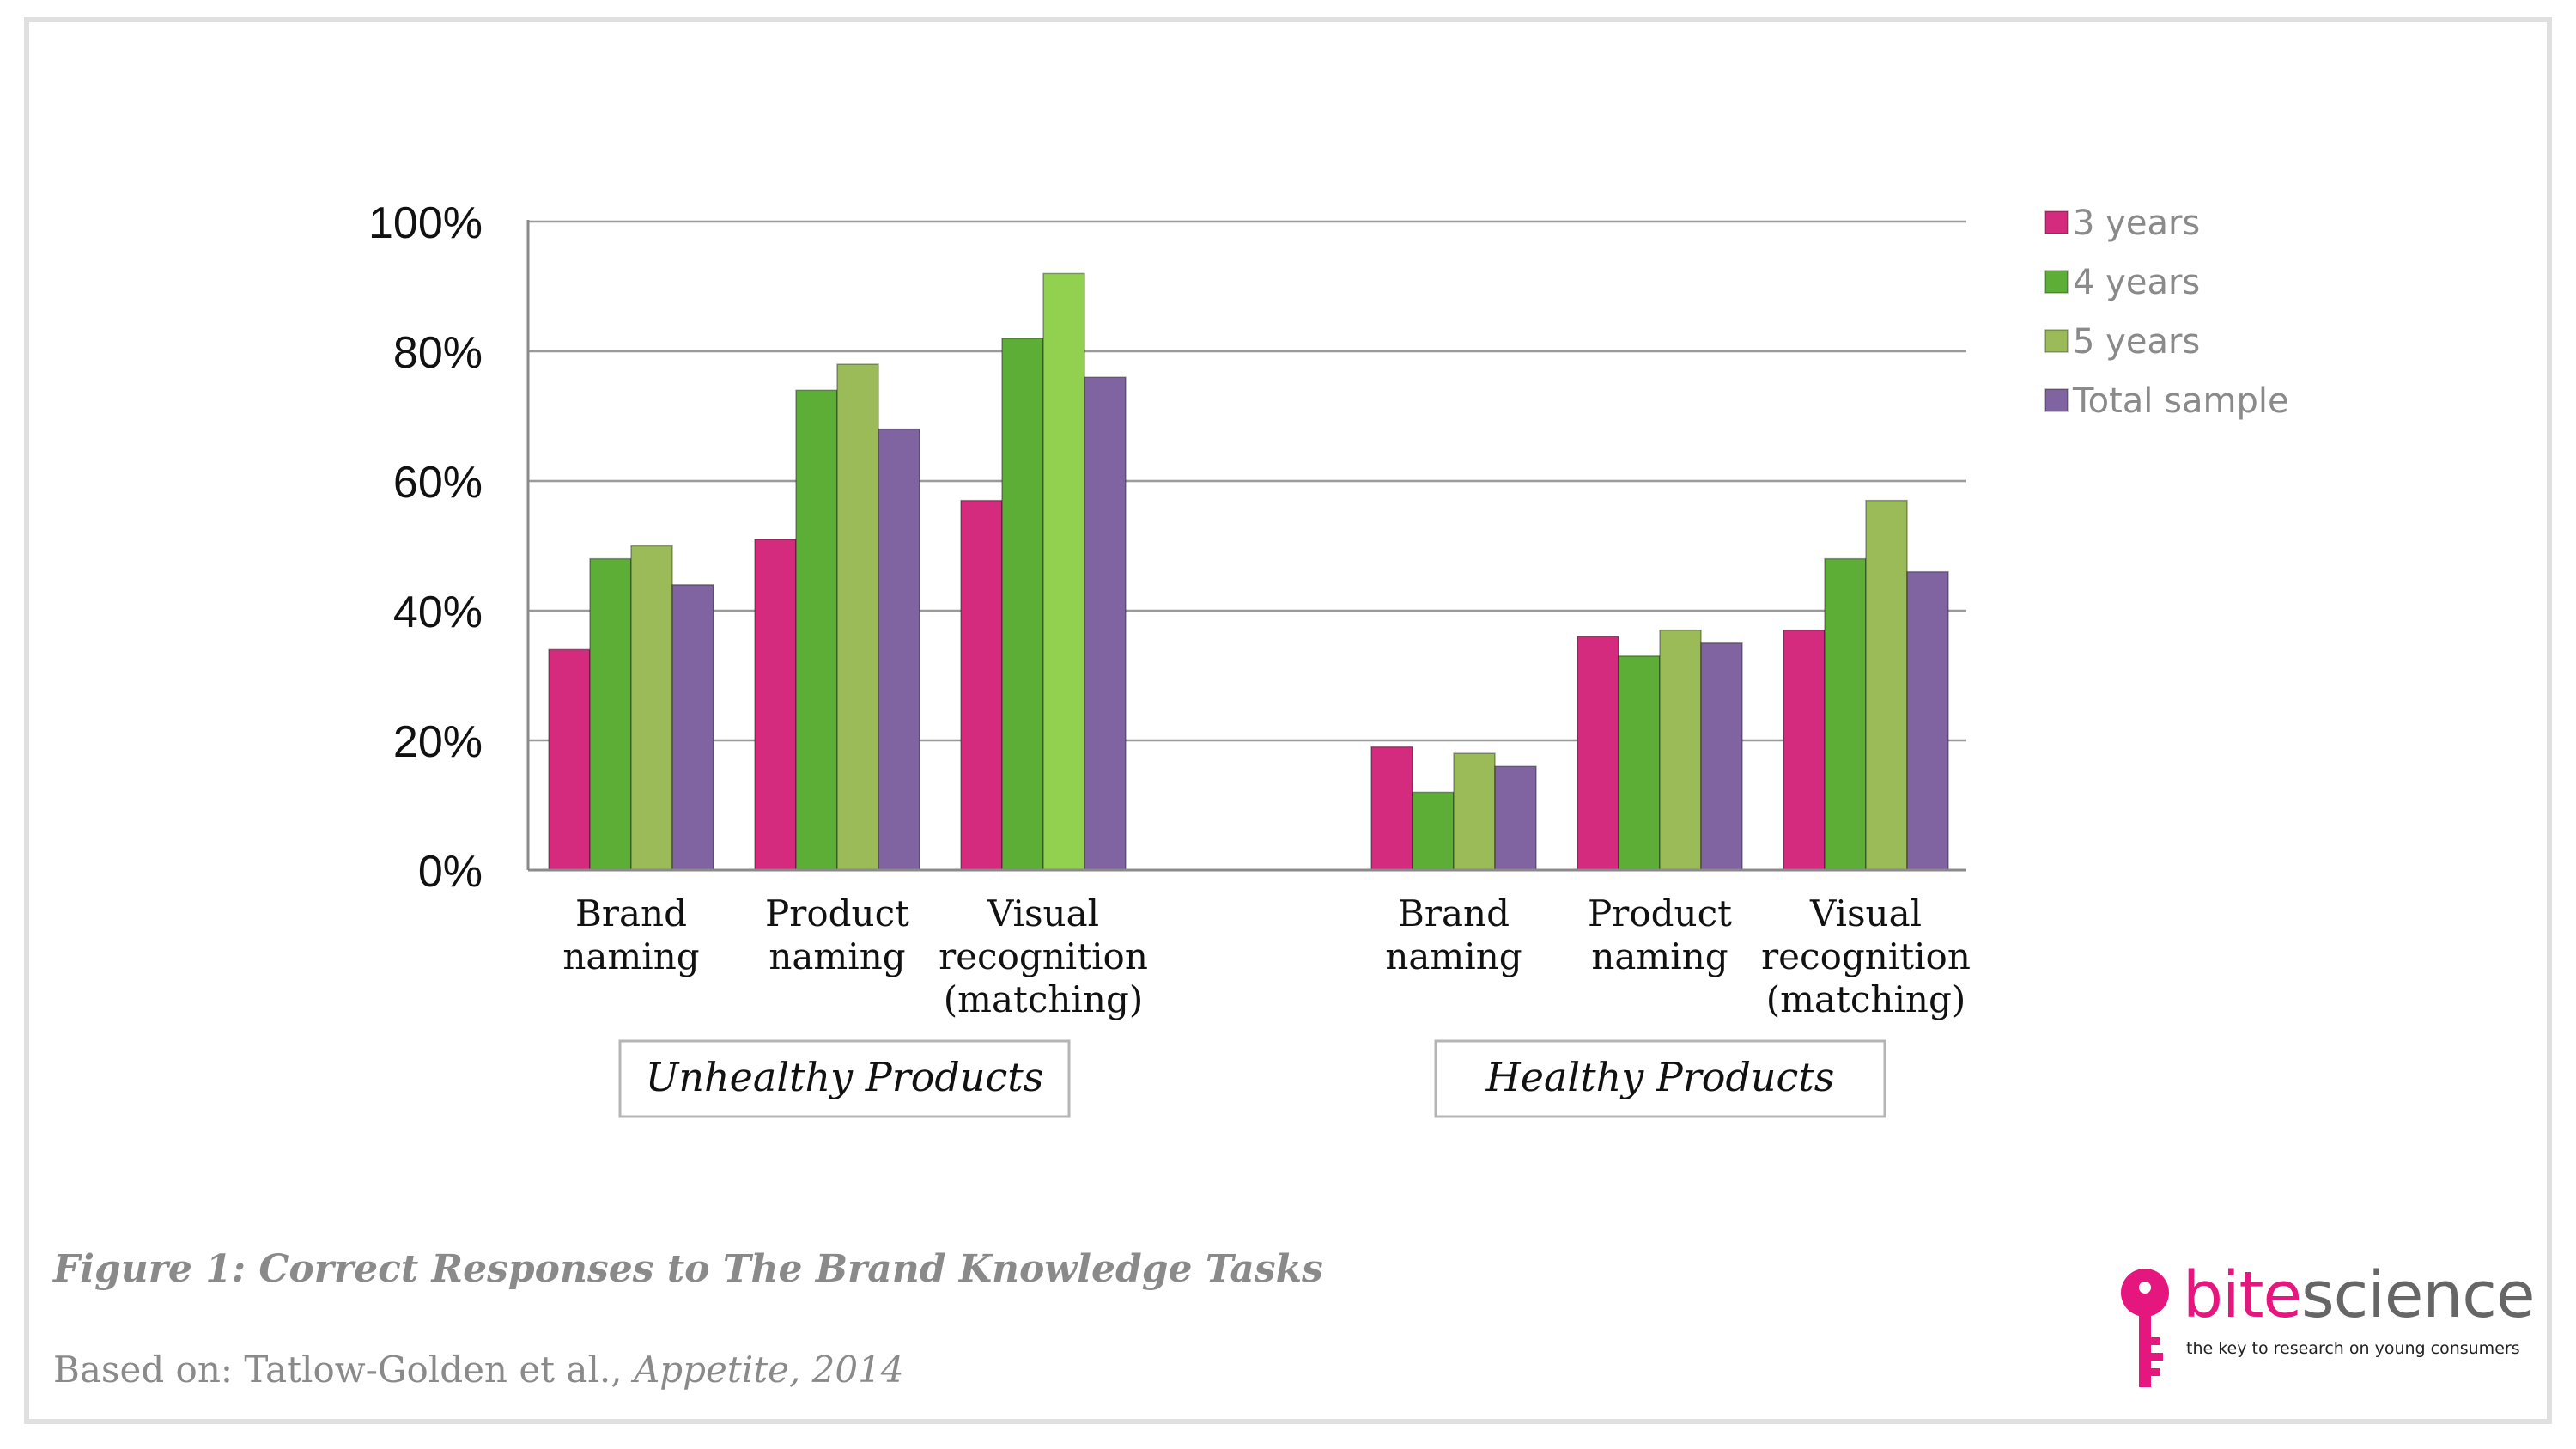 This screenshot has width=2576, height=1449. What do you see at coordinates (2243, 1295) in the screenshot?
I see `logo-name-bite: bite` at bounding box center [2243, 1295].